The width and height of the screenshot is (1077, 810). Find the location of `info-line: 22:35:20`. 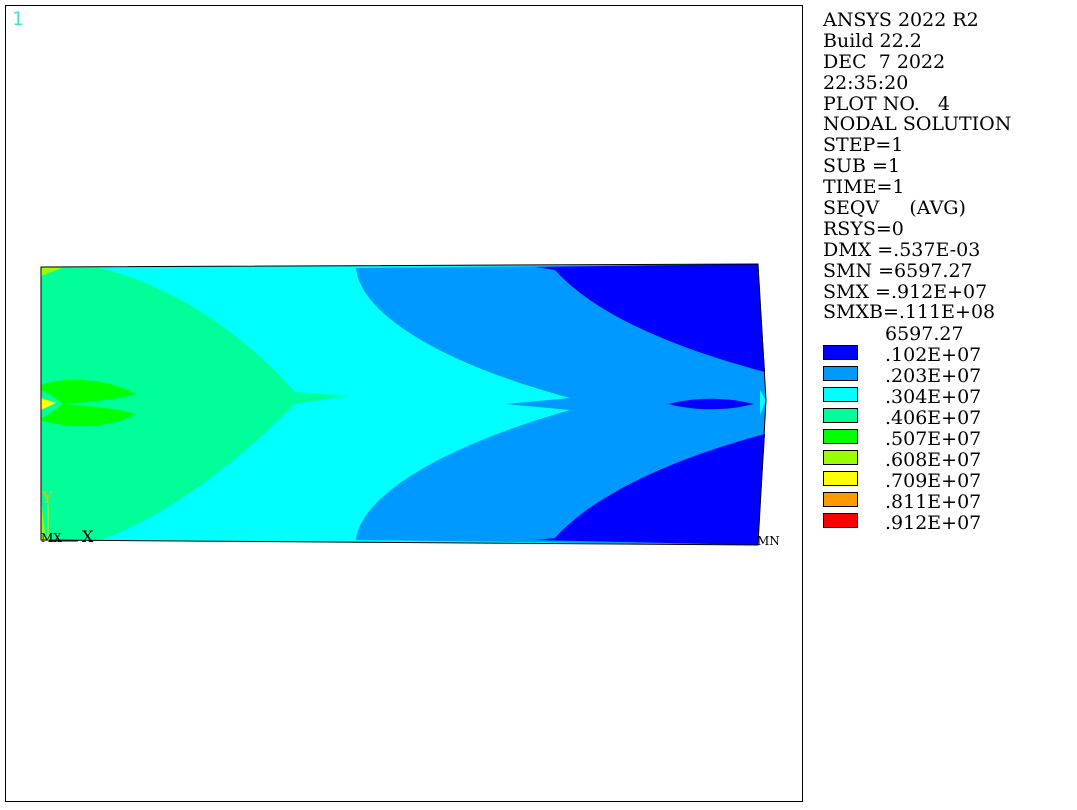

info-line: 22:35:20 is located at coordinates (866, 82).